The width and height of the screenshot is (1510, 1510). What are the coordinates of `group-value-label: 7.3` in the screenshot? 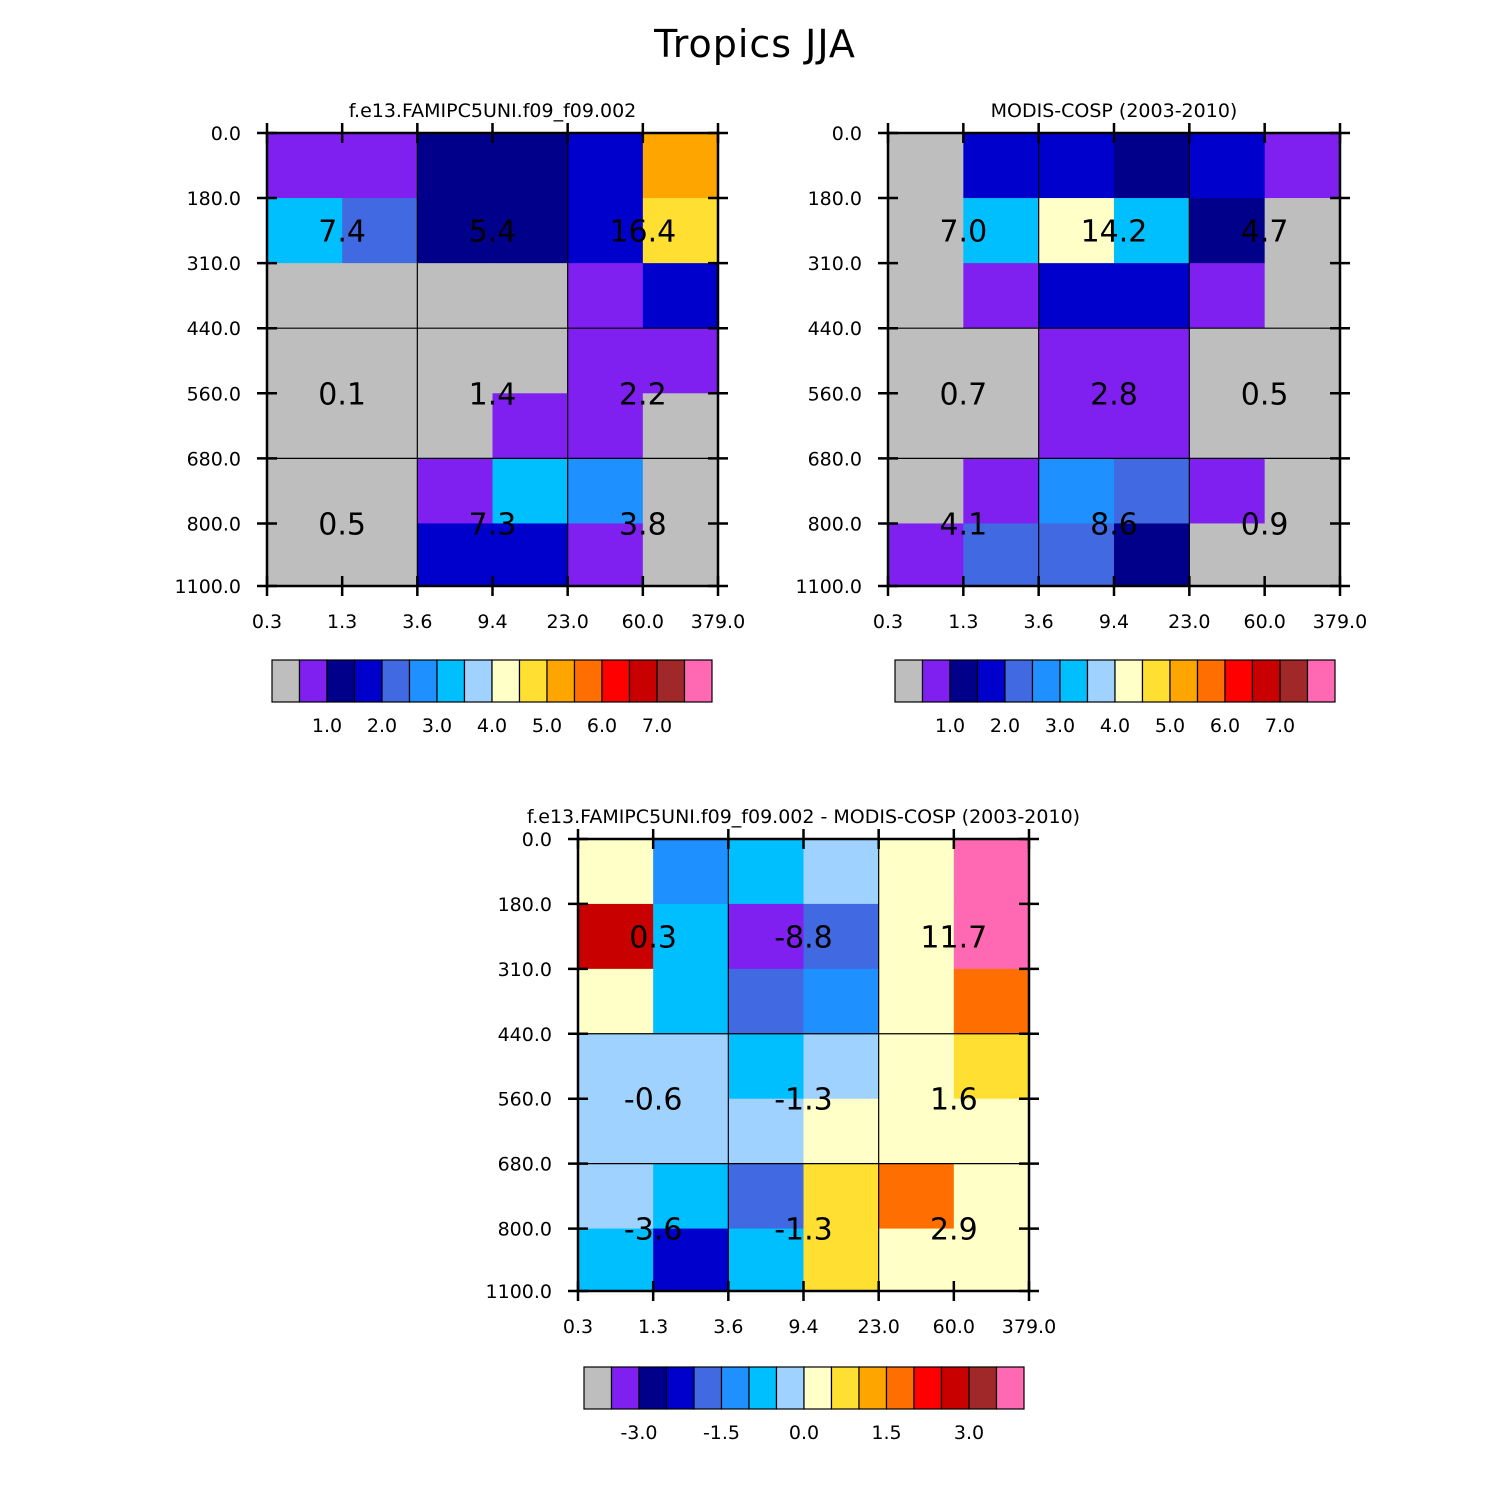 It's located at (493, 524).